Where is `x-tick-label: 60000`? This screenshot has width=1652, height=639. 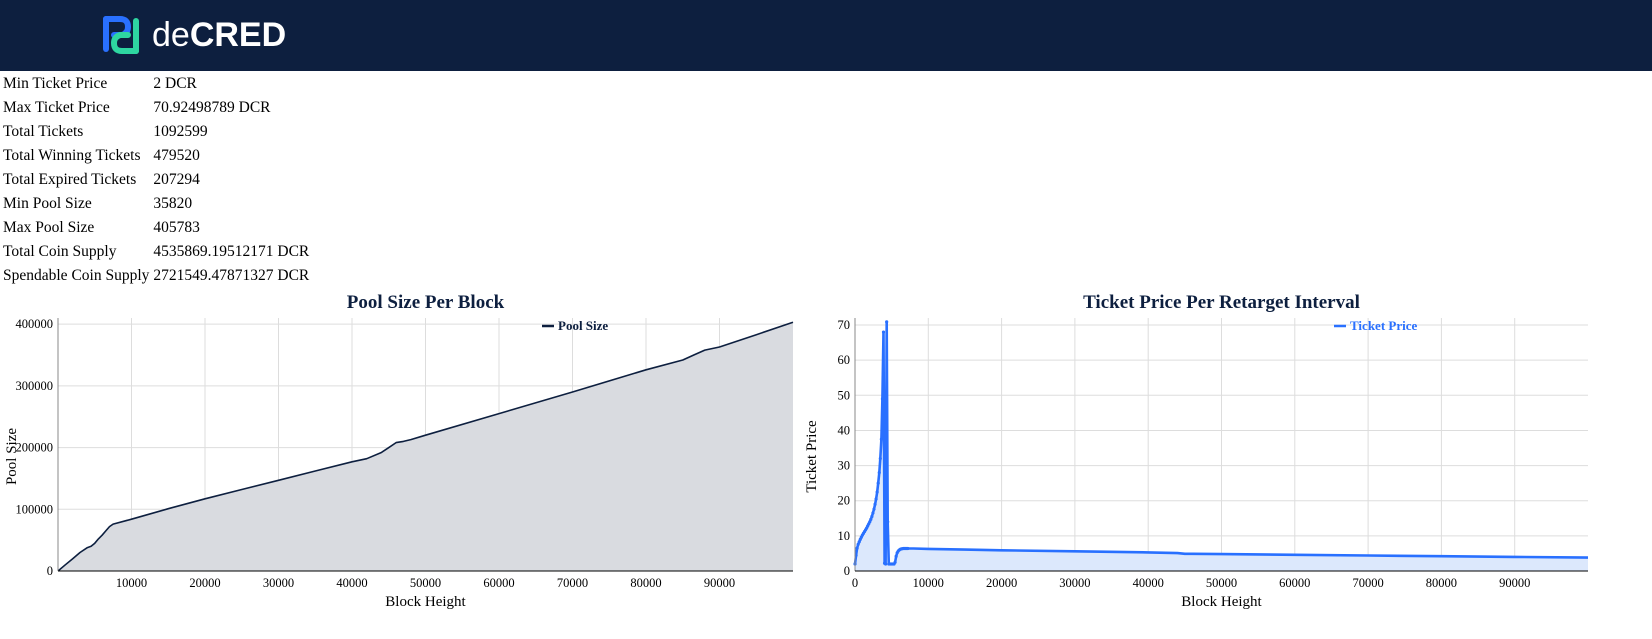 x-tick-label: 60000 is located at coordinates (498, 583).